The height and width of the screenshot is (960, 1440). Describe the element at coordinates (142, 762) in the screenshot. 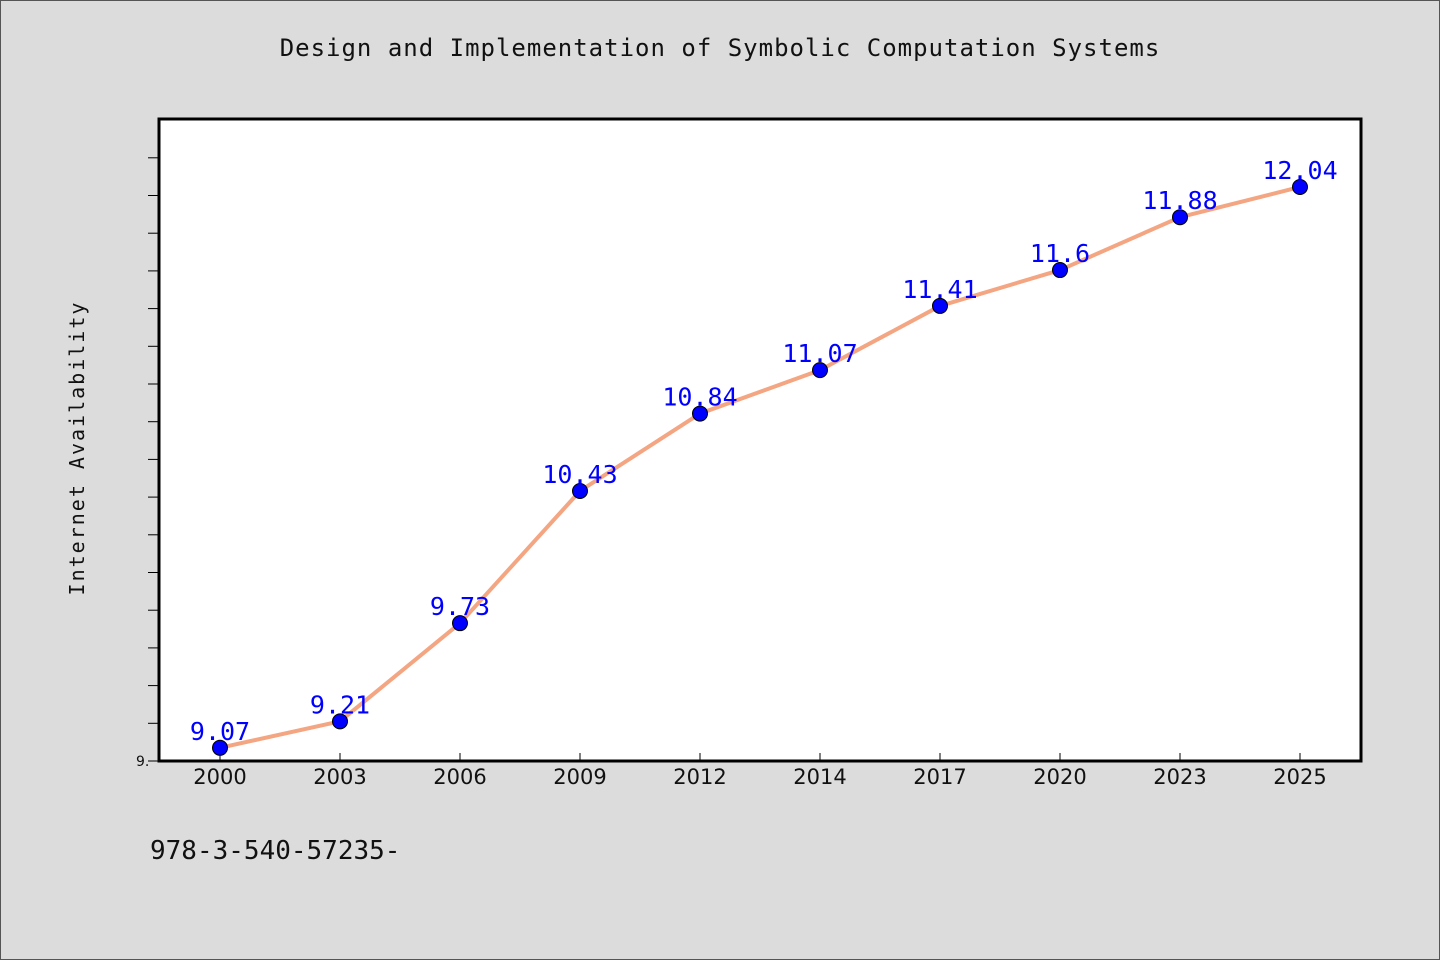

I see `y-tick-label: 9.` at that location.